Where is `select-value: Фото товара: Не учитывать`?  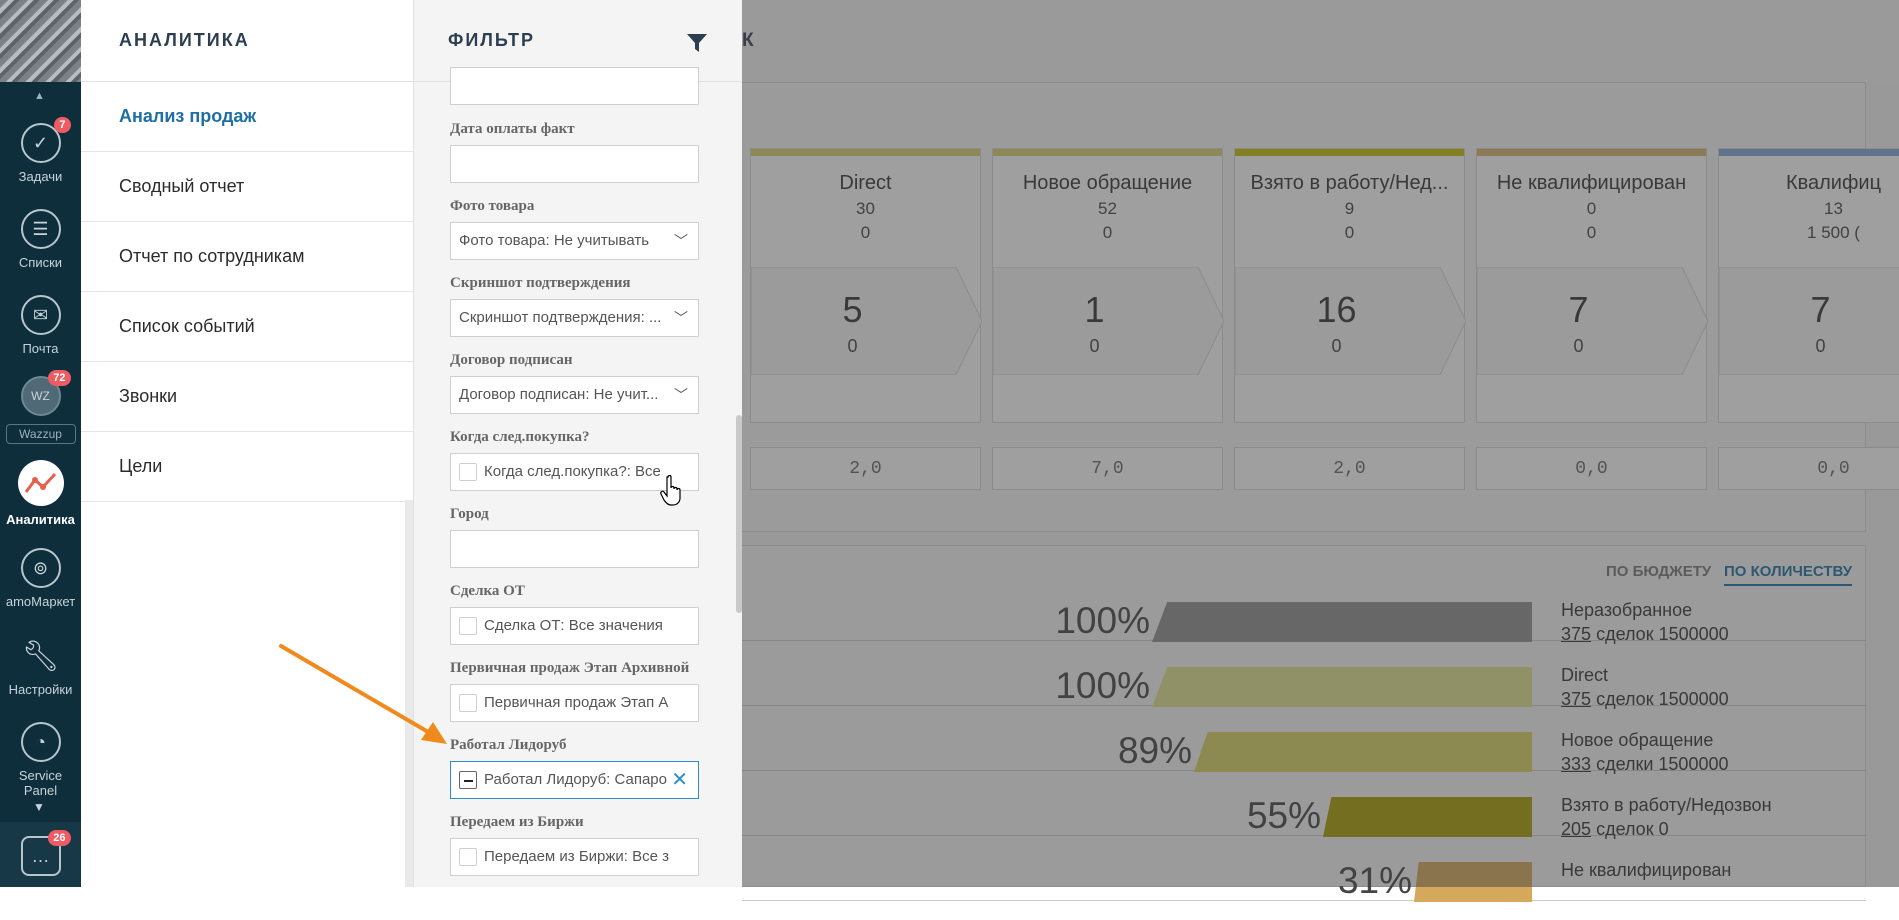
select-value: Фото товара: Не учитывать is located at coordinates (554, 240).